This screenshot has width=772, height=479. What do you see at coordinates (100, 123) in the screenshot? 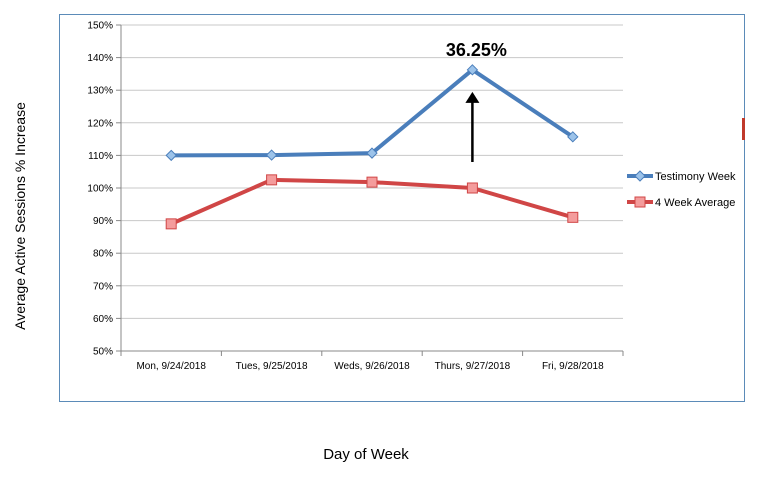
I see `y-tick-label: 120%` at bounding box center [100, 123].